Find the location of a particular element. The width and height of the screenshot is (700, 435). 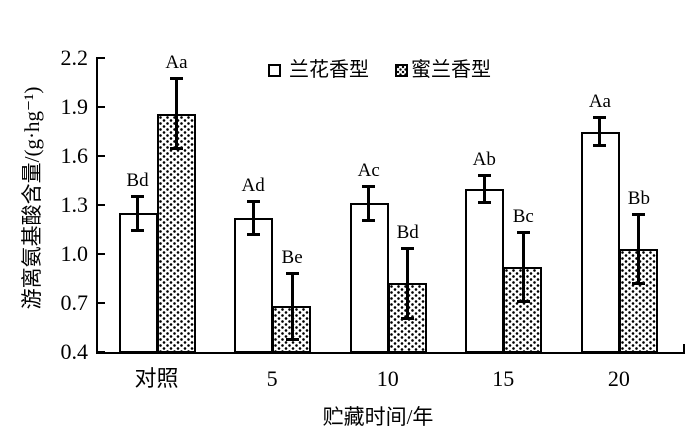

sig-label: Bb is located at coordinates (638, 198).